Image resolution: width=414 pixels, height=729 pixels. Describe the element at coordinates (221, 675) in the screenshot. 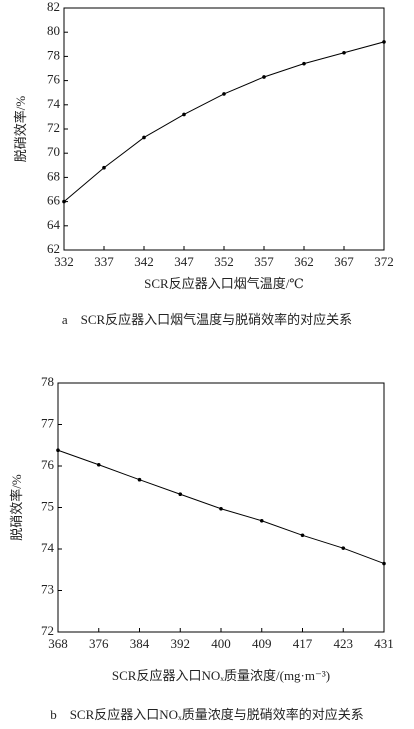

I see `x-axis-label: SCR反应器入口NOₓ质量浓度/(mg·m⁻³)` at that location.